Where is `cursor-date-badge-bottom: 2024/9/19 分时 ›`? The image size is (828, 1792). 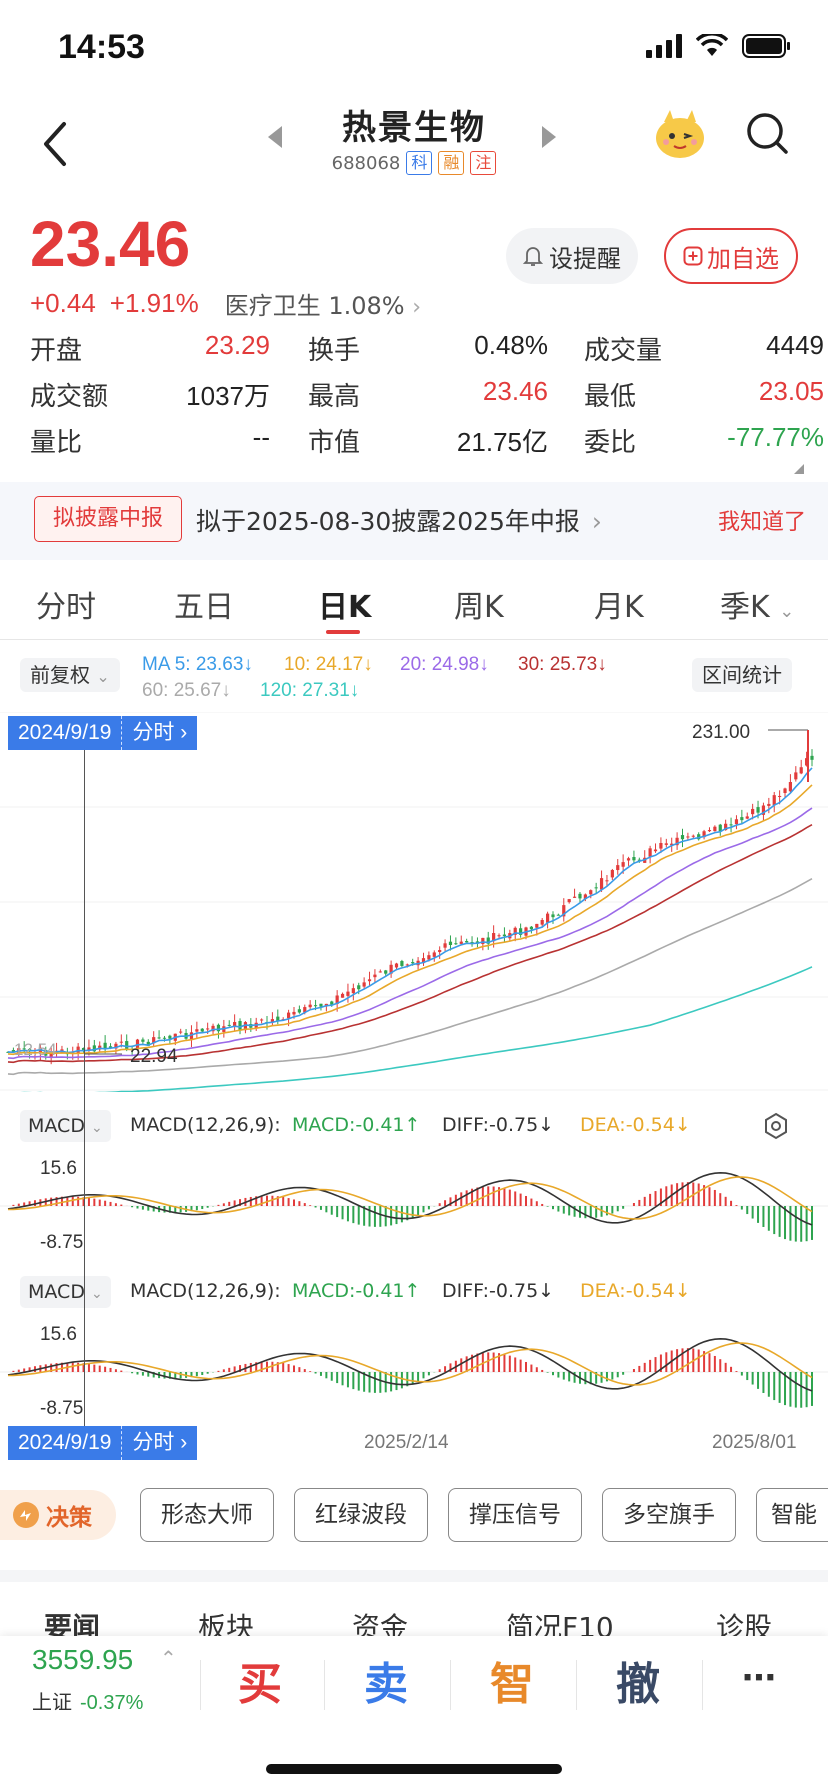 cursor-date-badge-bottom: 2024/9/19 分时 › is located at coordinates (103, 1443).